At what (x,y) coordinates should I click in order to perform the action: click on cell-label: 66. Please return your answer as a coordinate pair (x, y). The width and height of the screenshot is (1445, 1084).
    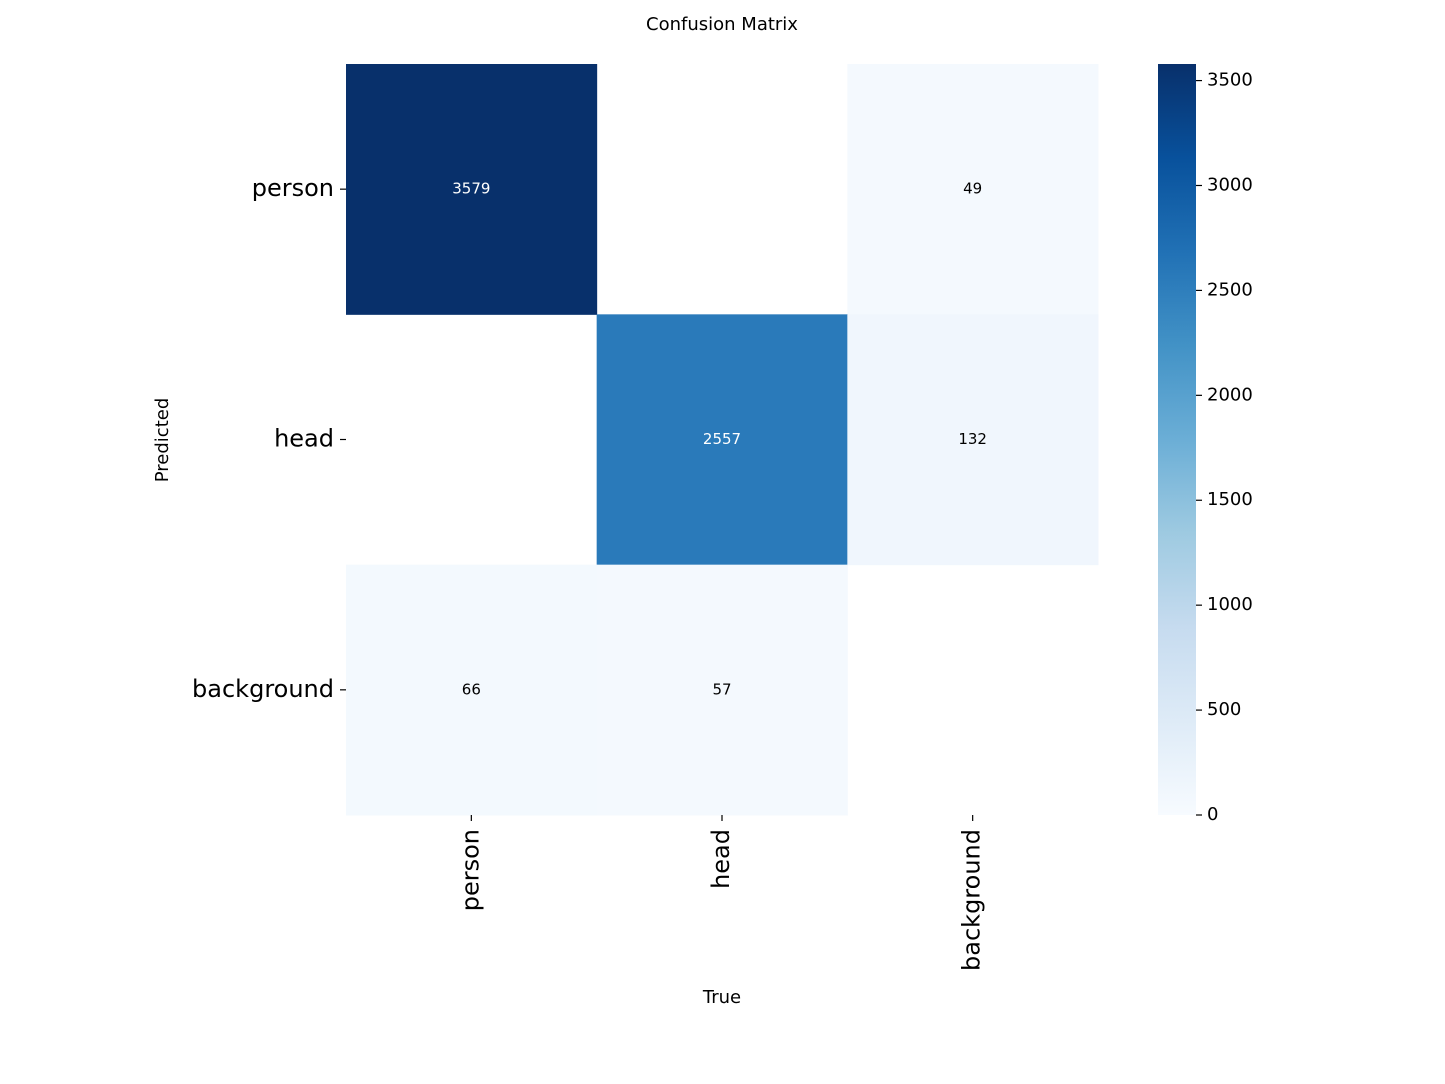
    Looking at the image, I should click on (471, 689).